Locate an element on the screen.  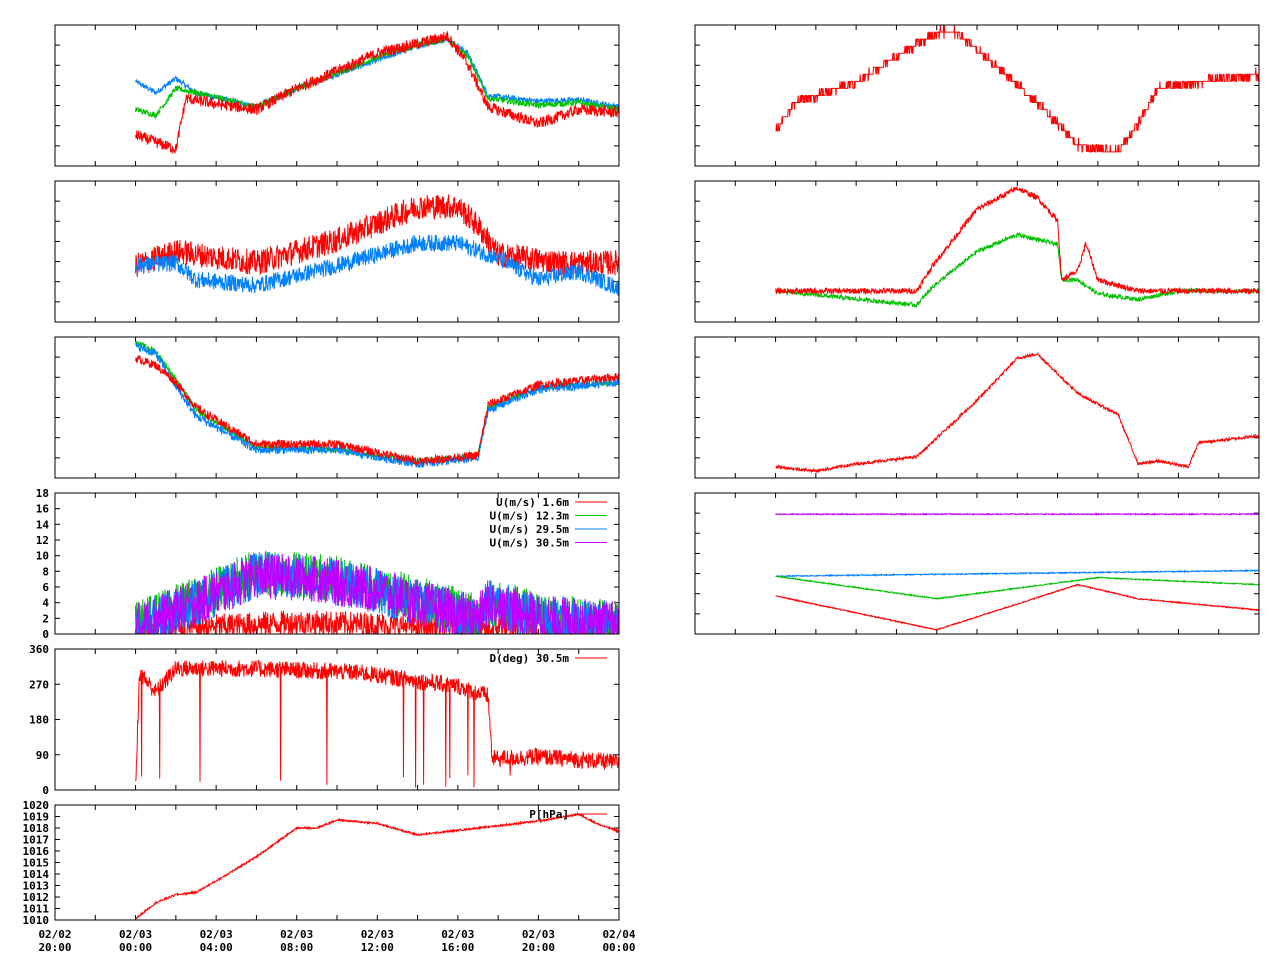
panel-R1 is located at coordinates (977, 95).